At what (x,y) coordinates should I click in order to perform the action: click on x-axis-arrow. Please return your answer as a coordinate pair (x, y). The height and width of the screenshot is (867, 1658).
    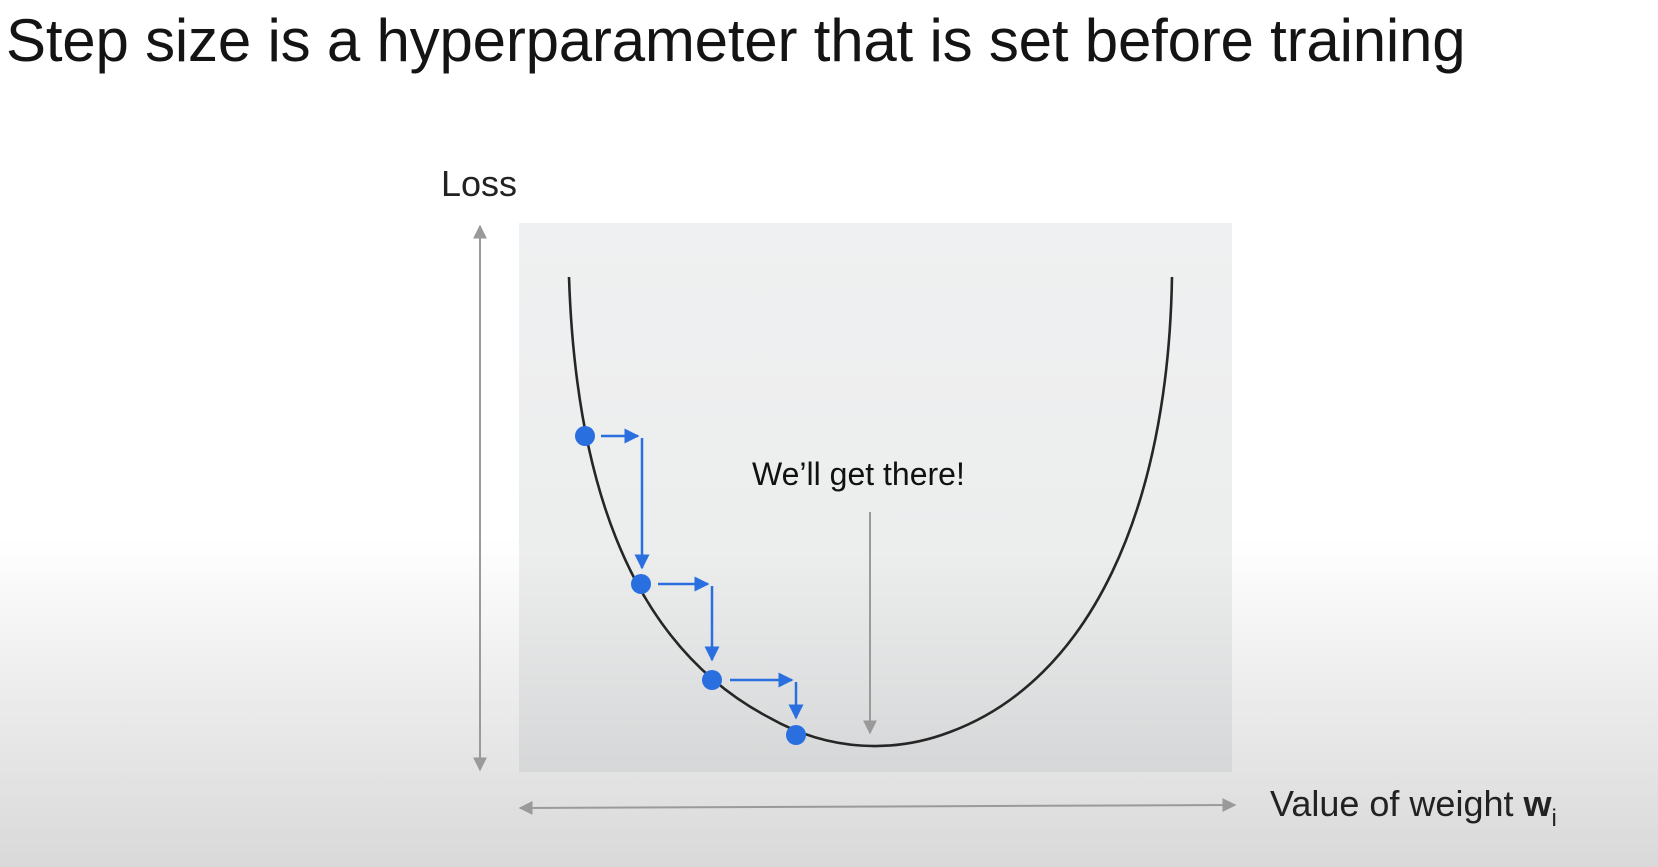
    Looking at the image, I should click on (877, 806).